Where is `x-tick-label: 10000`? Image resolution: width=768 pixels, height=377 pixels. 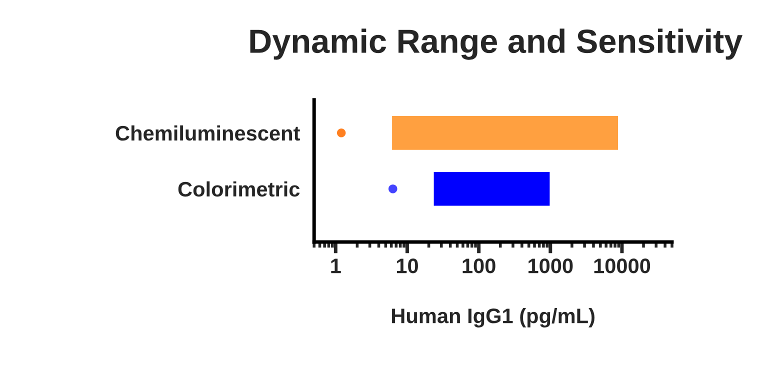
x-tick-label: 10000 is located at coordinates (622, 266).